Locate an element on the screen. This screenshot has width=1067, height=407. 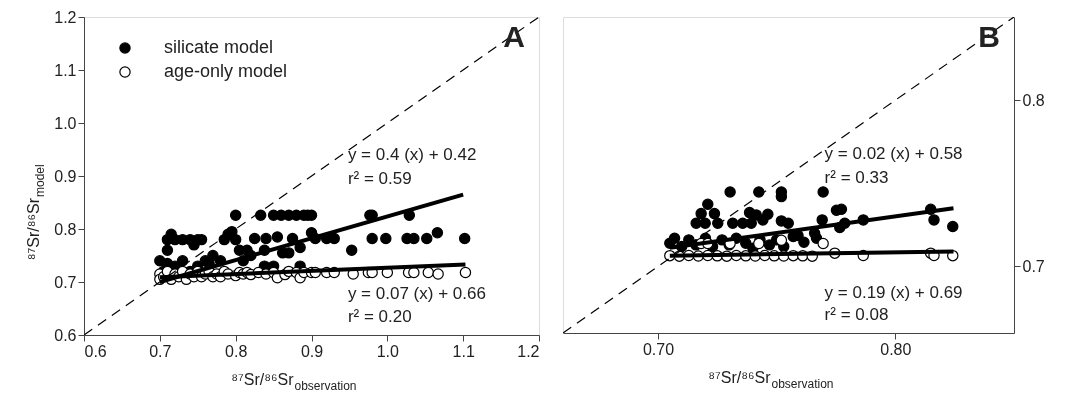
annotation: A is located at coordinates (514, 36).